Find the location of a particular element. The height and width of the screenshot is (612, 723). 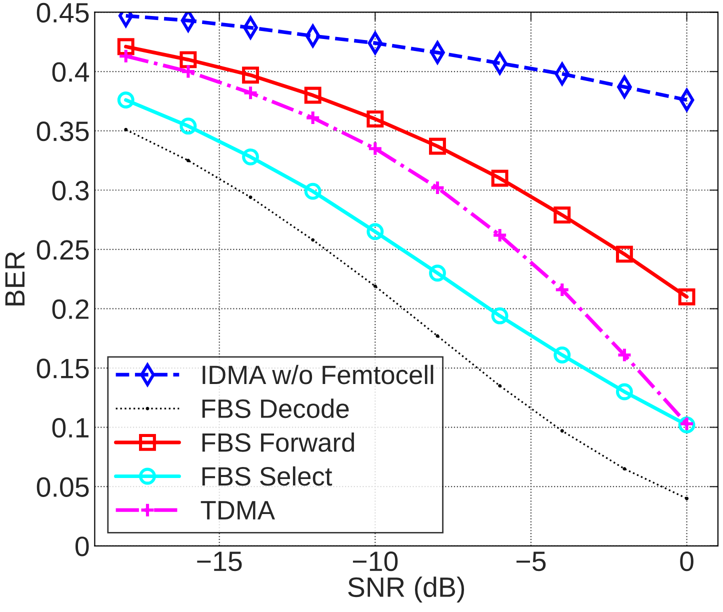

legend-label: FBS Decode is located at coordinates (275, 408).